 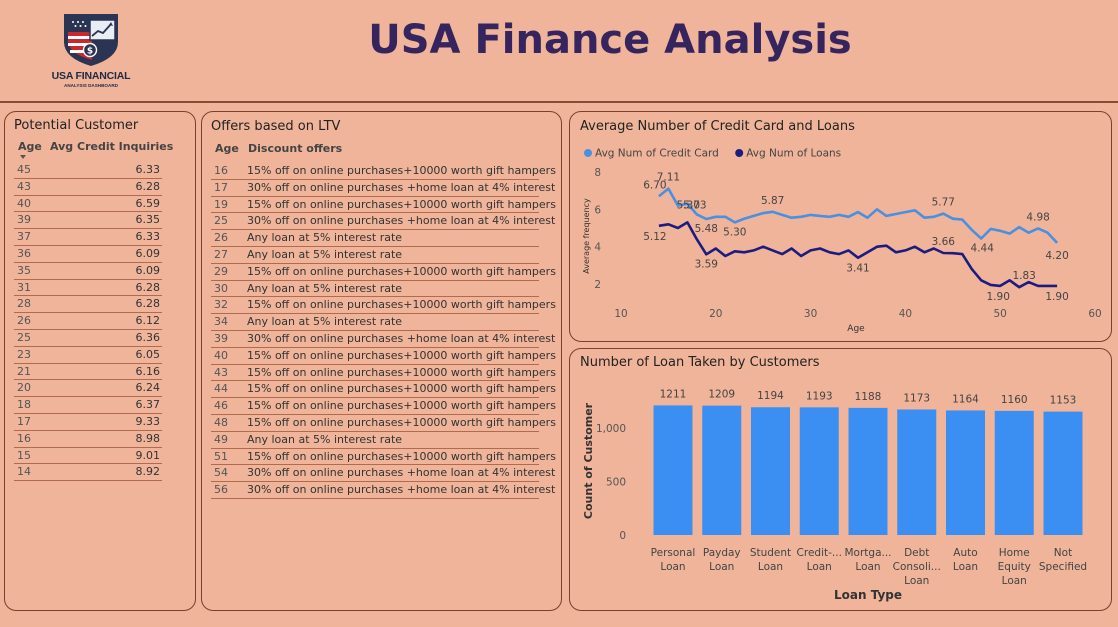 I want to click on card-title: Offers based on LTV, so click(x=276, y=126).